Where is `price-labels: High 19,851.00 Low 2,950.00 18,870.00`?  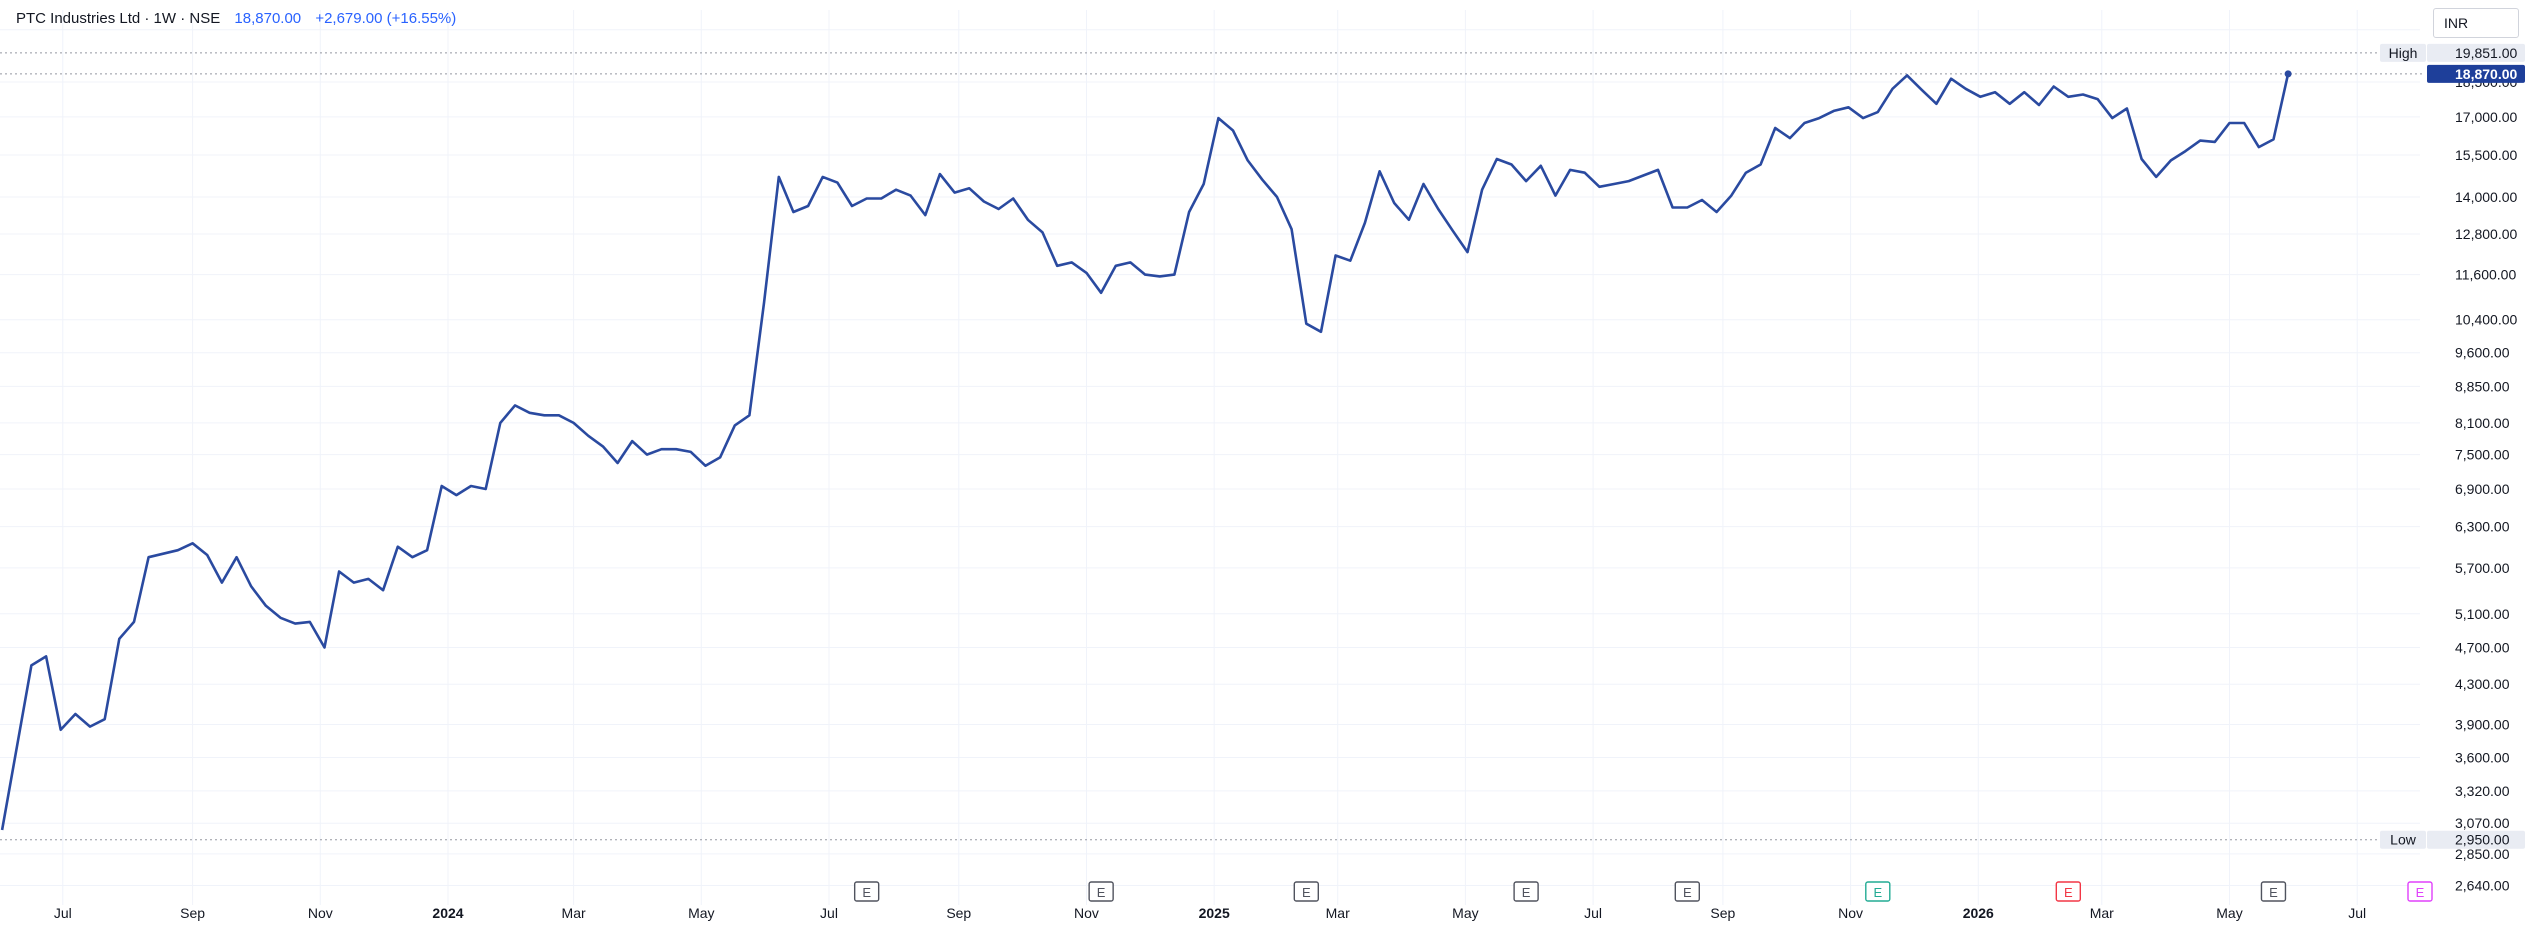 price-labels: High 19,851.00 Low 2,950.00 18,870.00 is located at coordinates (2452, 446).